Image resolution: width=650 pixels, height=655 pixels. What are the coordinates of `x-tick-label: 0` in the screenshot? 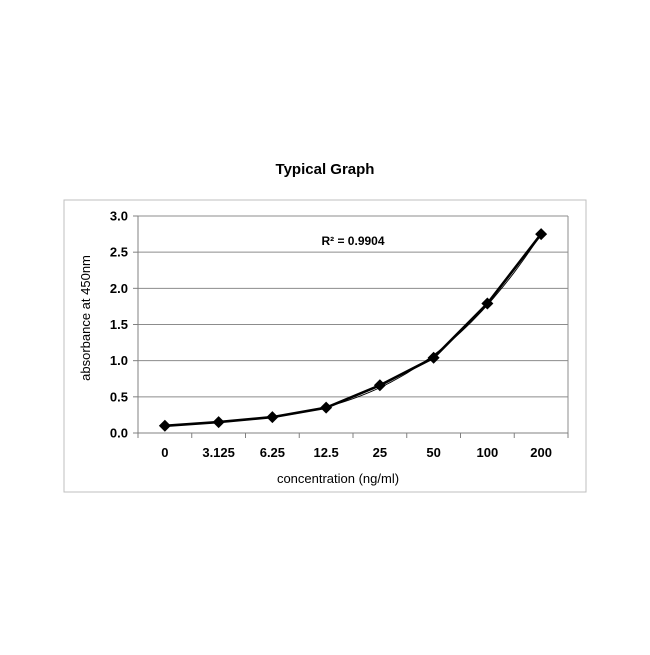 It's located at (164, 452).